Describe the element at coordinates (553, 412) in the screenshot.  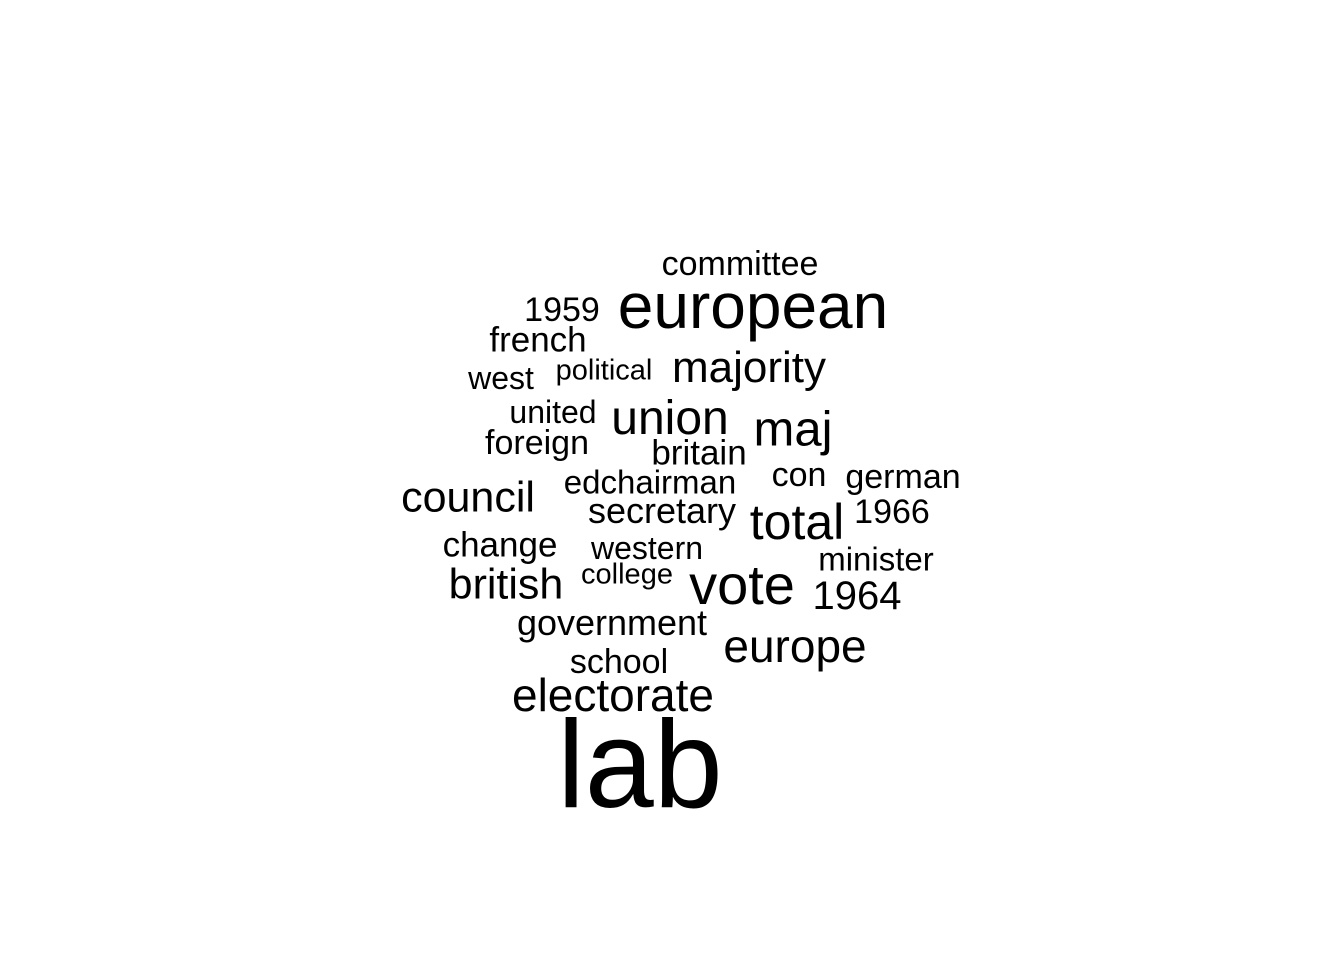
I see `word-united: united` at that location.